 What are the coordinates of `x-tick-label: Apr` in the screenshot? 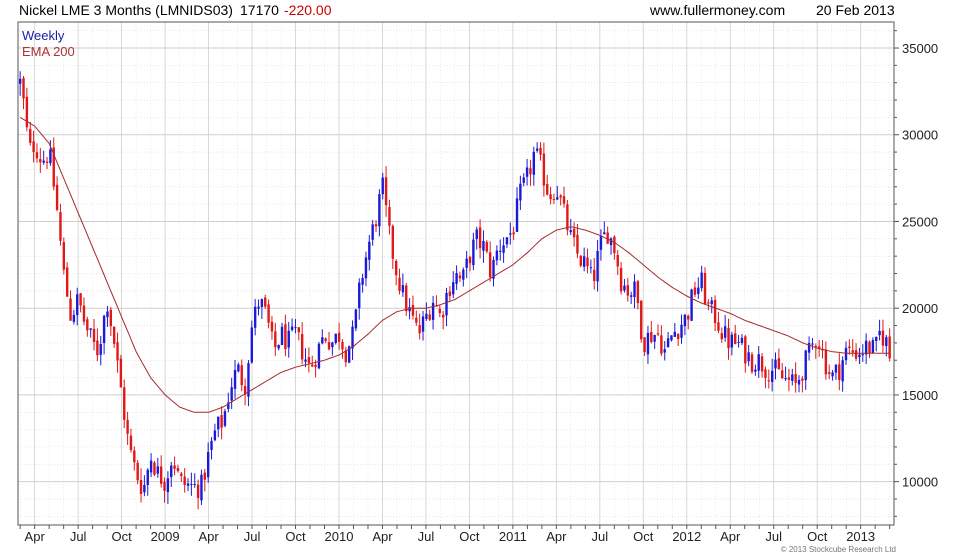 It's located at (208, 536).